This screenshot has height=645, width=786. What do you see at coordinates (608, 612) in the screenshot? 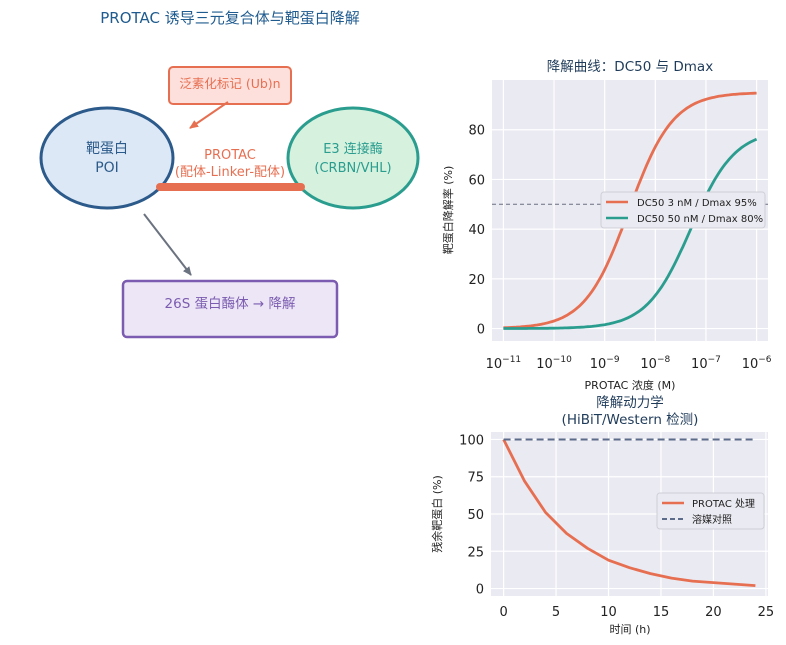
I see `x-tick-label: 10` at bounding box center [608, 612].